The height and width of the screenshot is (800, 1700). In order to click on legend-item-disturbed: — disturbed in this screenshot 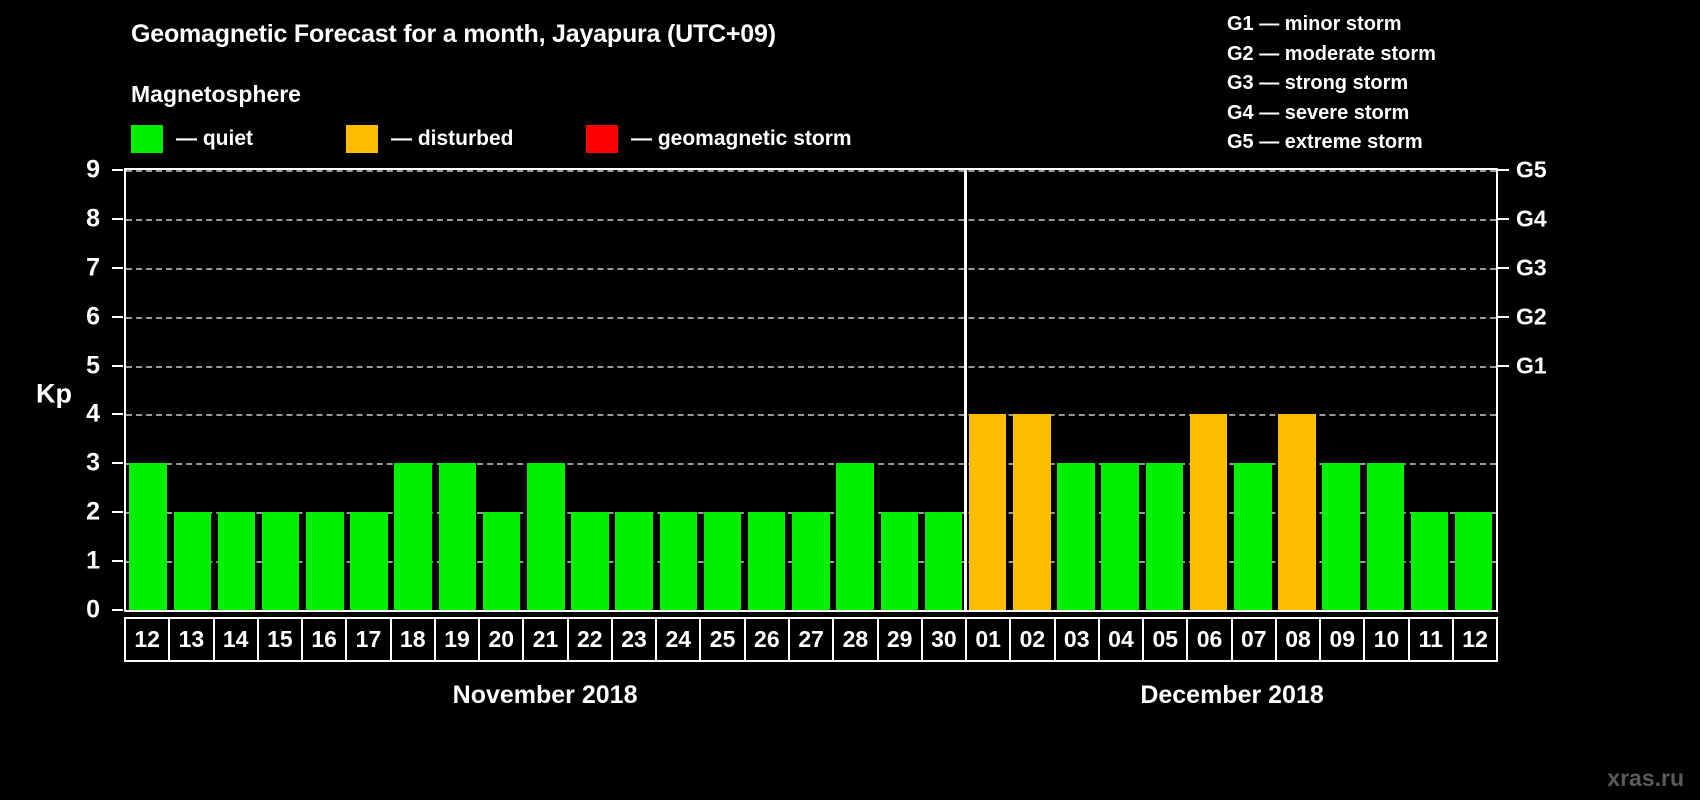, I will do `click(430, 139)`.